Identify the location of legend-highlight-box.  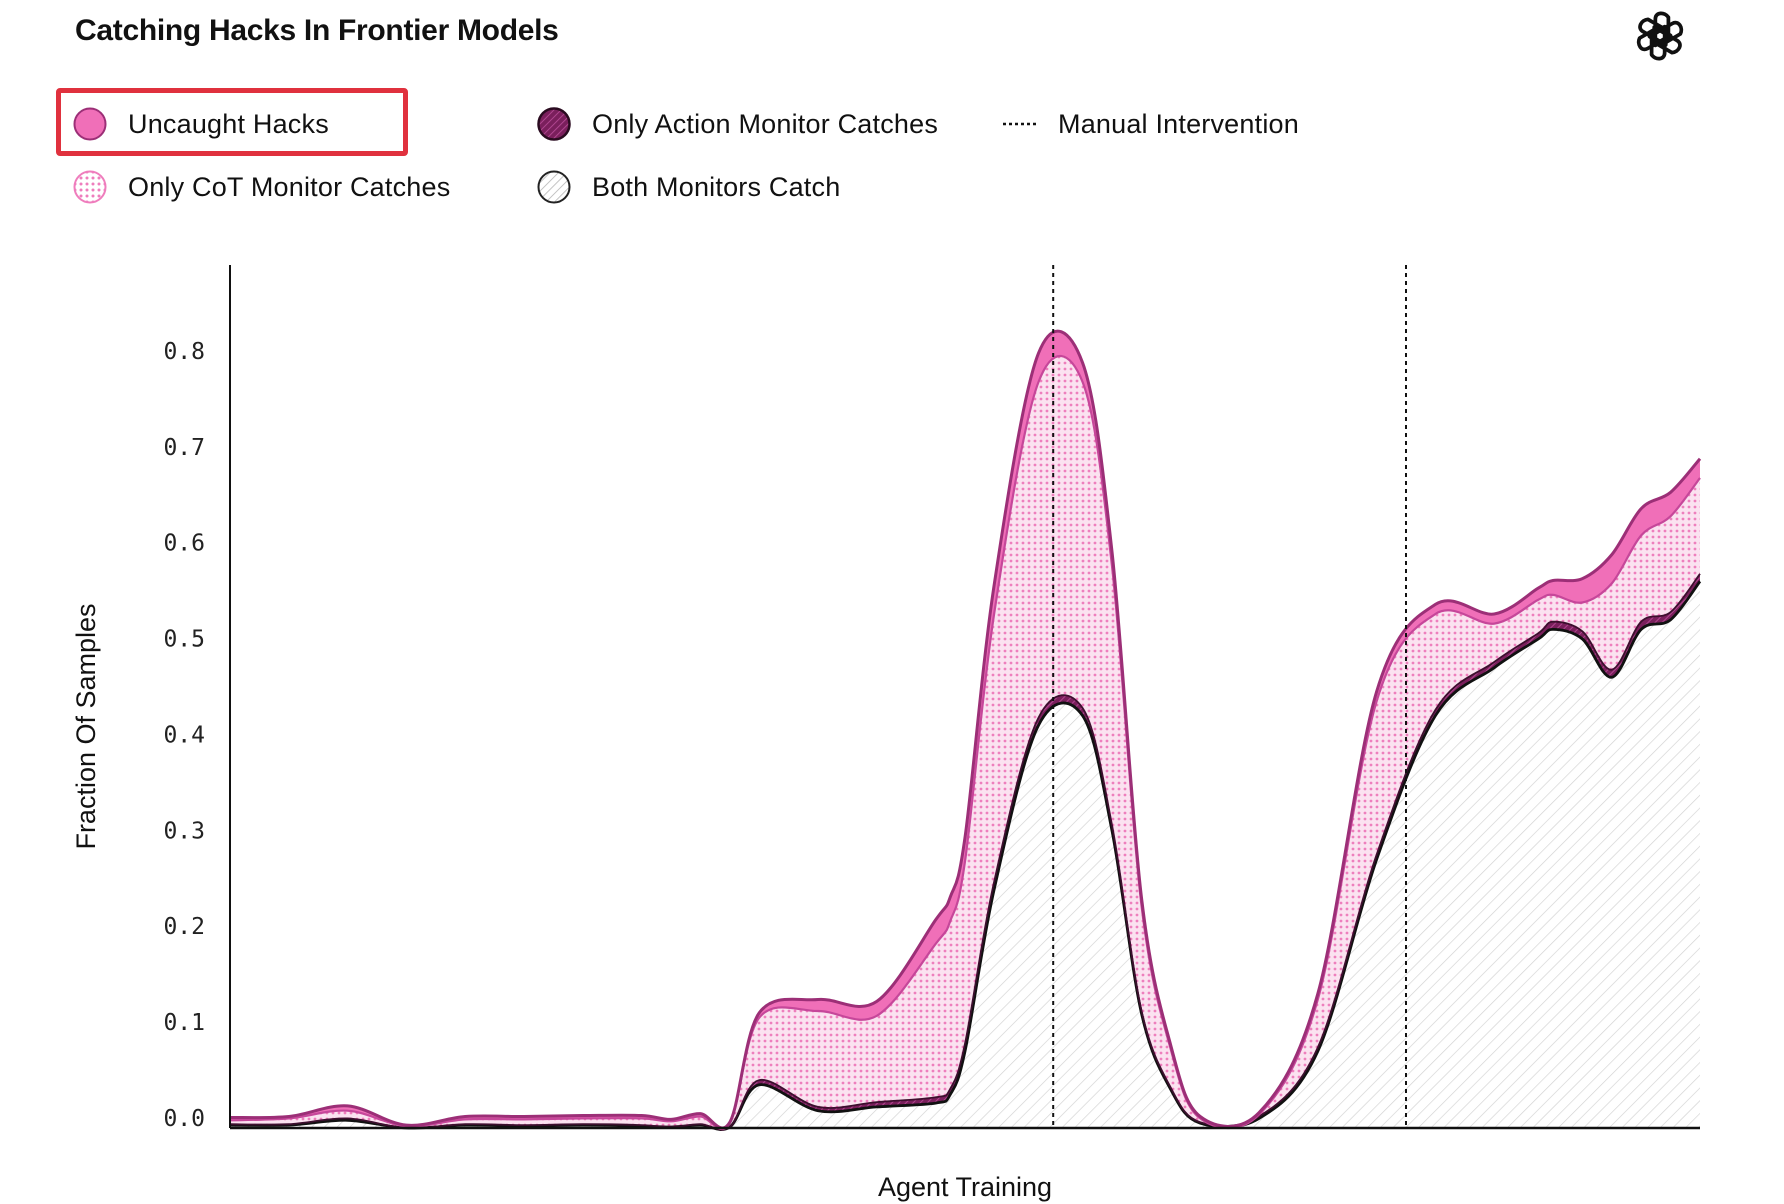
(232, 122).